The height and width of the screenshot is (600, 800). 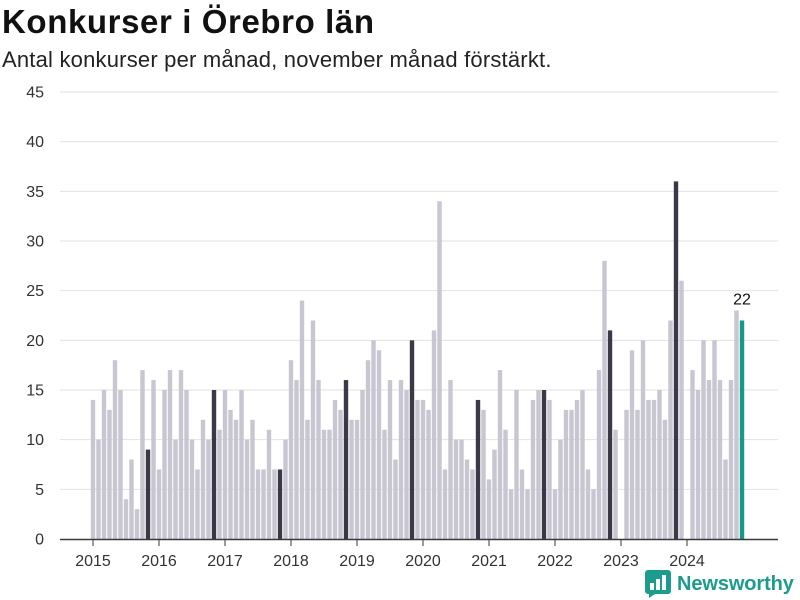 I want to click on newsworthy-logo-text: Newsworthy, so click(x=735, y=583).